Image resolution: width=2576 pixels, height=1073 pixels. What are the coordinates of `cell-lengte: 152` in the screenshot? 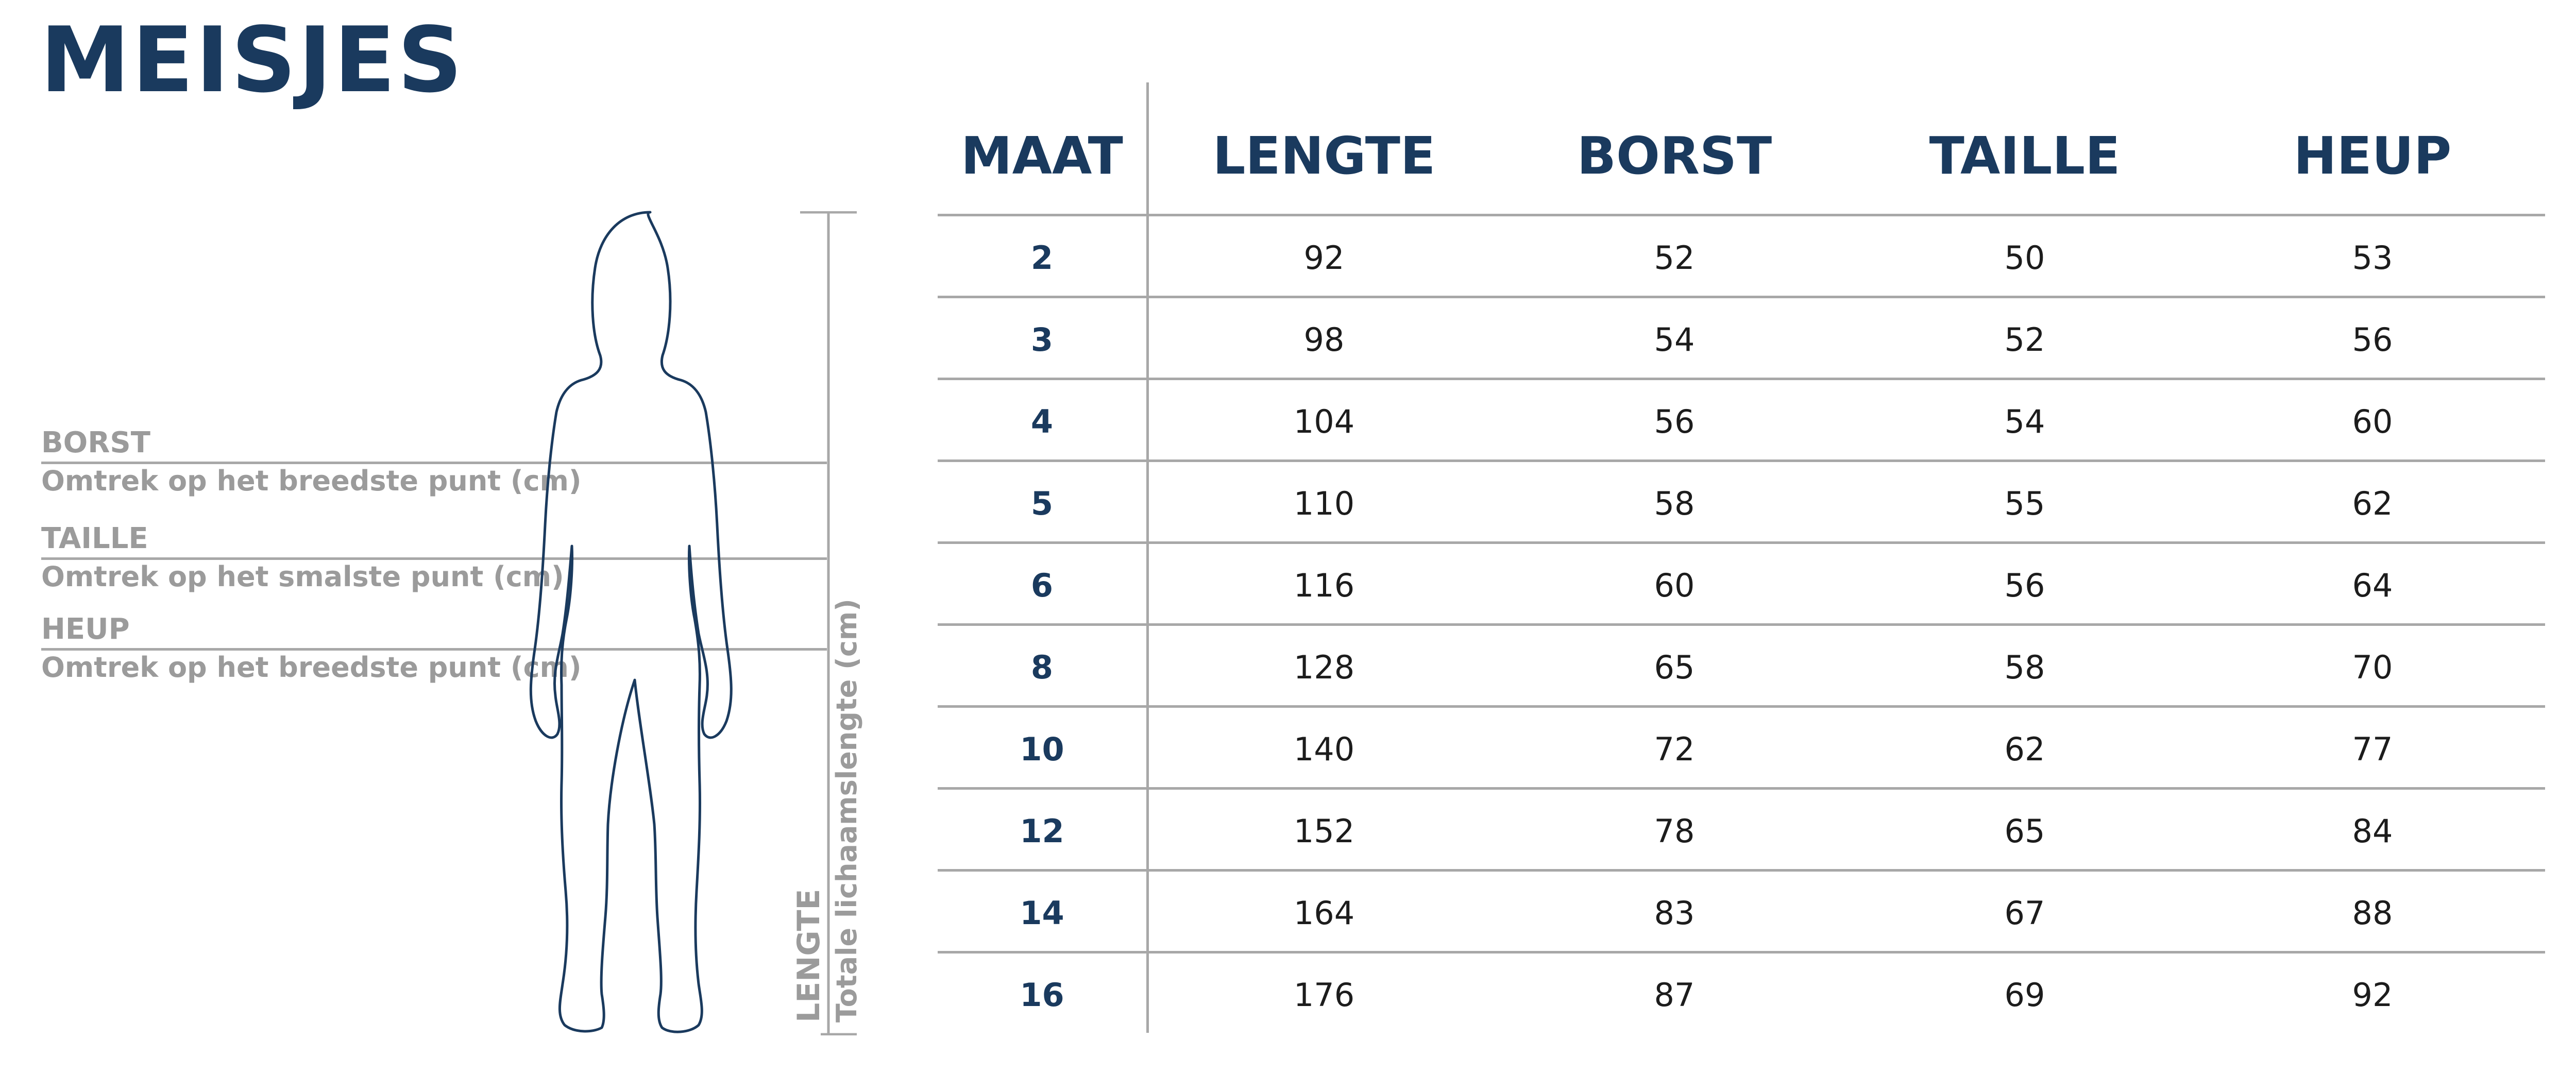 It's located at (1324, 831).